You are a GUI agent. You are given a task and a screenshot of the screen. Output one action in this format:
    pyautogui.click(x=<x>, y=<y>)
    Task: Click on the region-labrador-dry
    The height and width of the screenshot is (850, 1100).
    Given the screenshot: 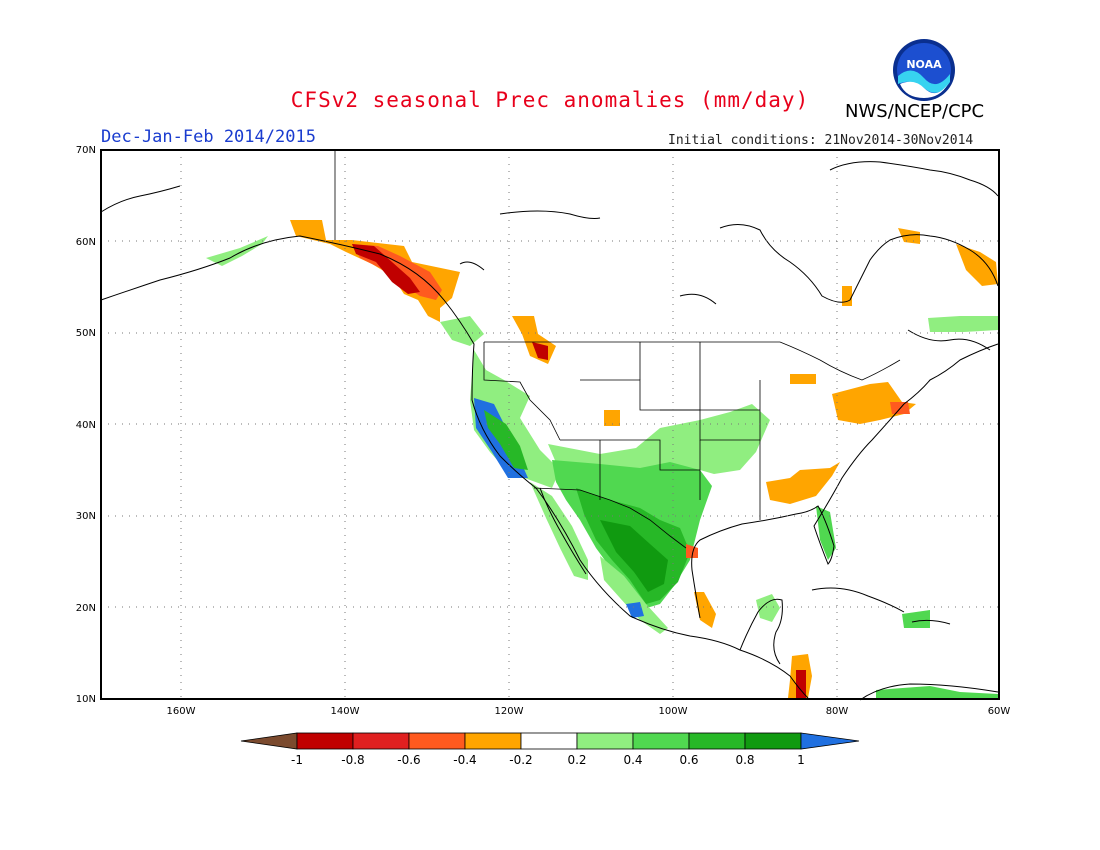 What is the action you would take?
    pyautogui.click(x=909, y=236)
    